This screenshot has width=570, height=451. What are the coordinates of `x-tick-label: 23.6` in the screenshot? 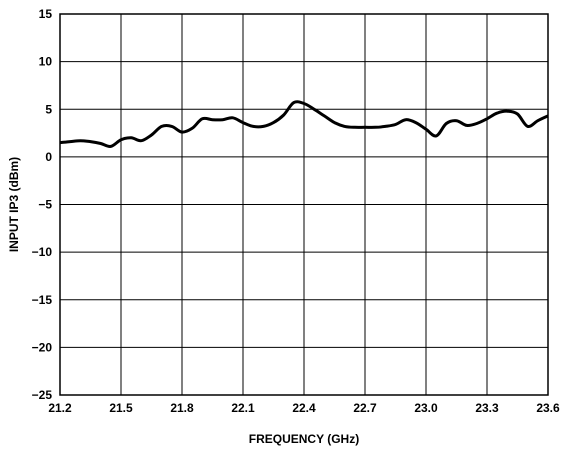 It's located at (548, 408).